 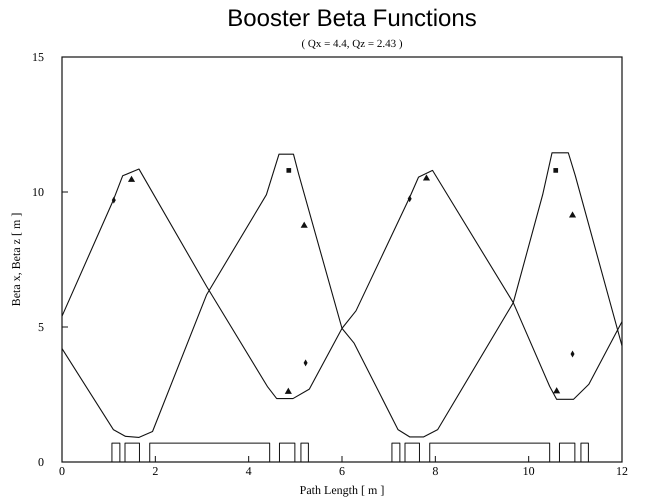 What do you see at coordinates (38, 192) in the screenshot?
I see `y-tick-label: 10` at bounding box center [38, 192].